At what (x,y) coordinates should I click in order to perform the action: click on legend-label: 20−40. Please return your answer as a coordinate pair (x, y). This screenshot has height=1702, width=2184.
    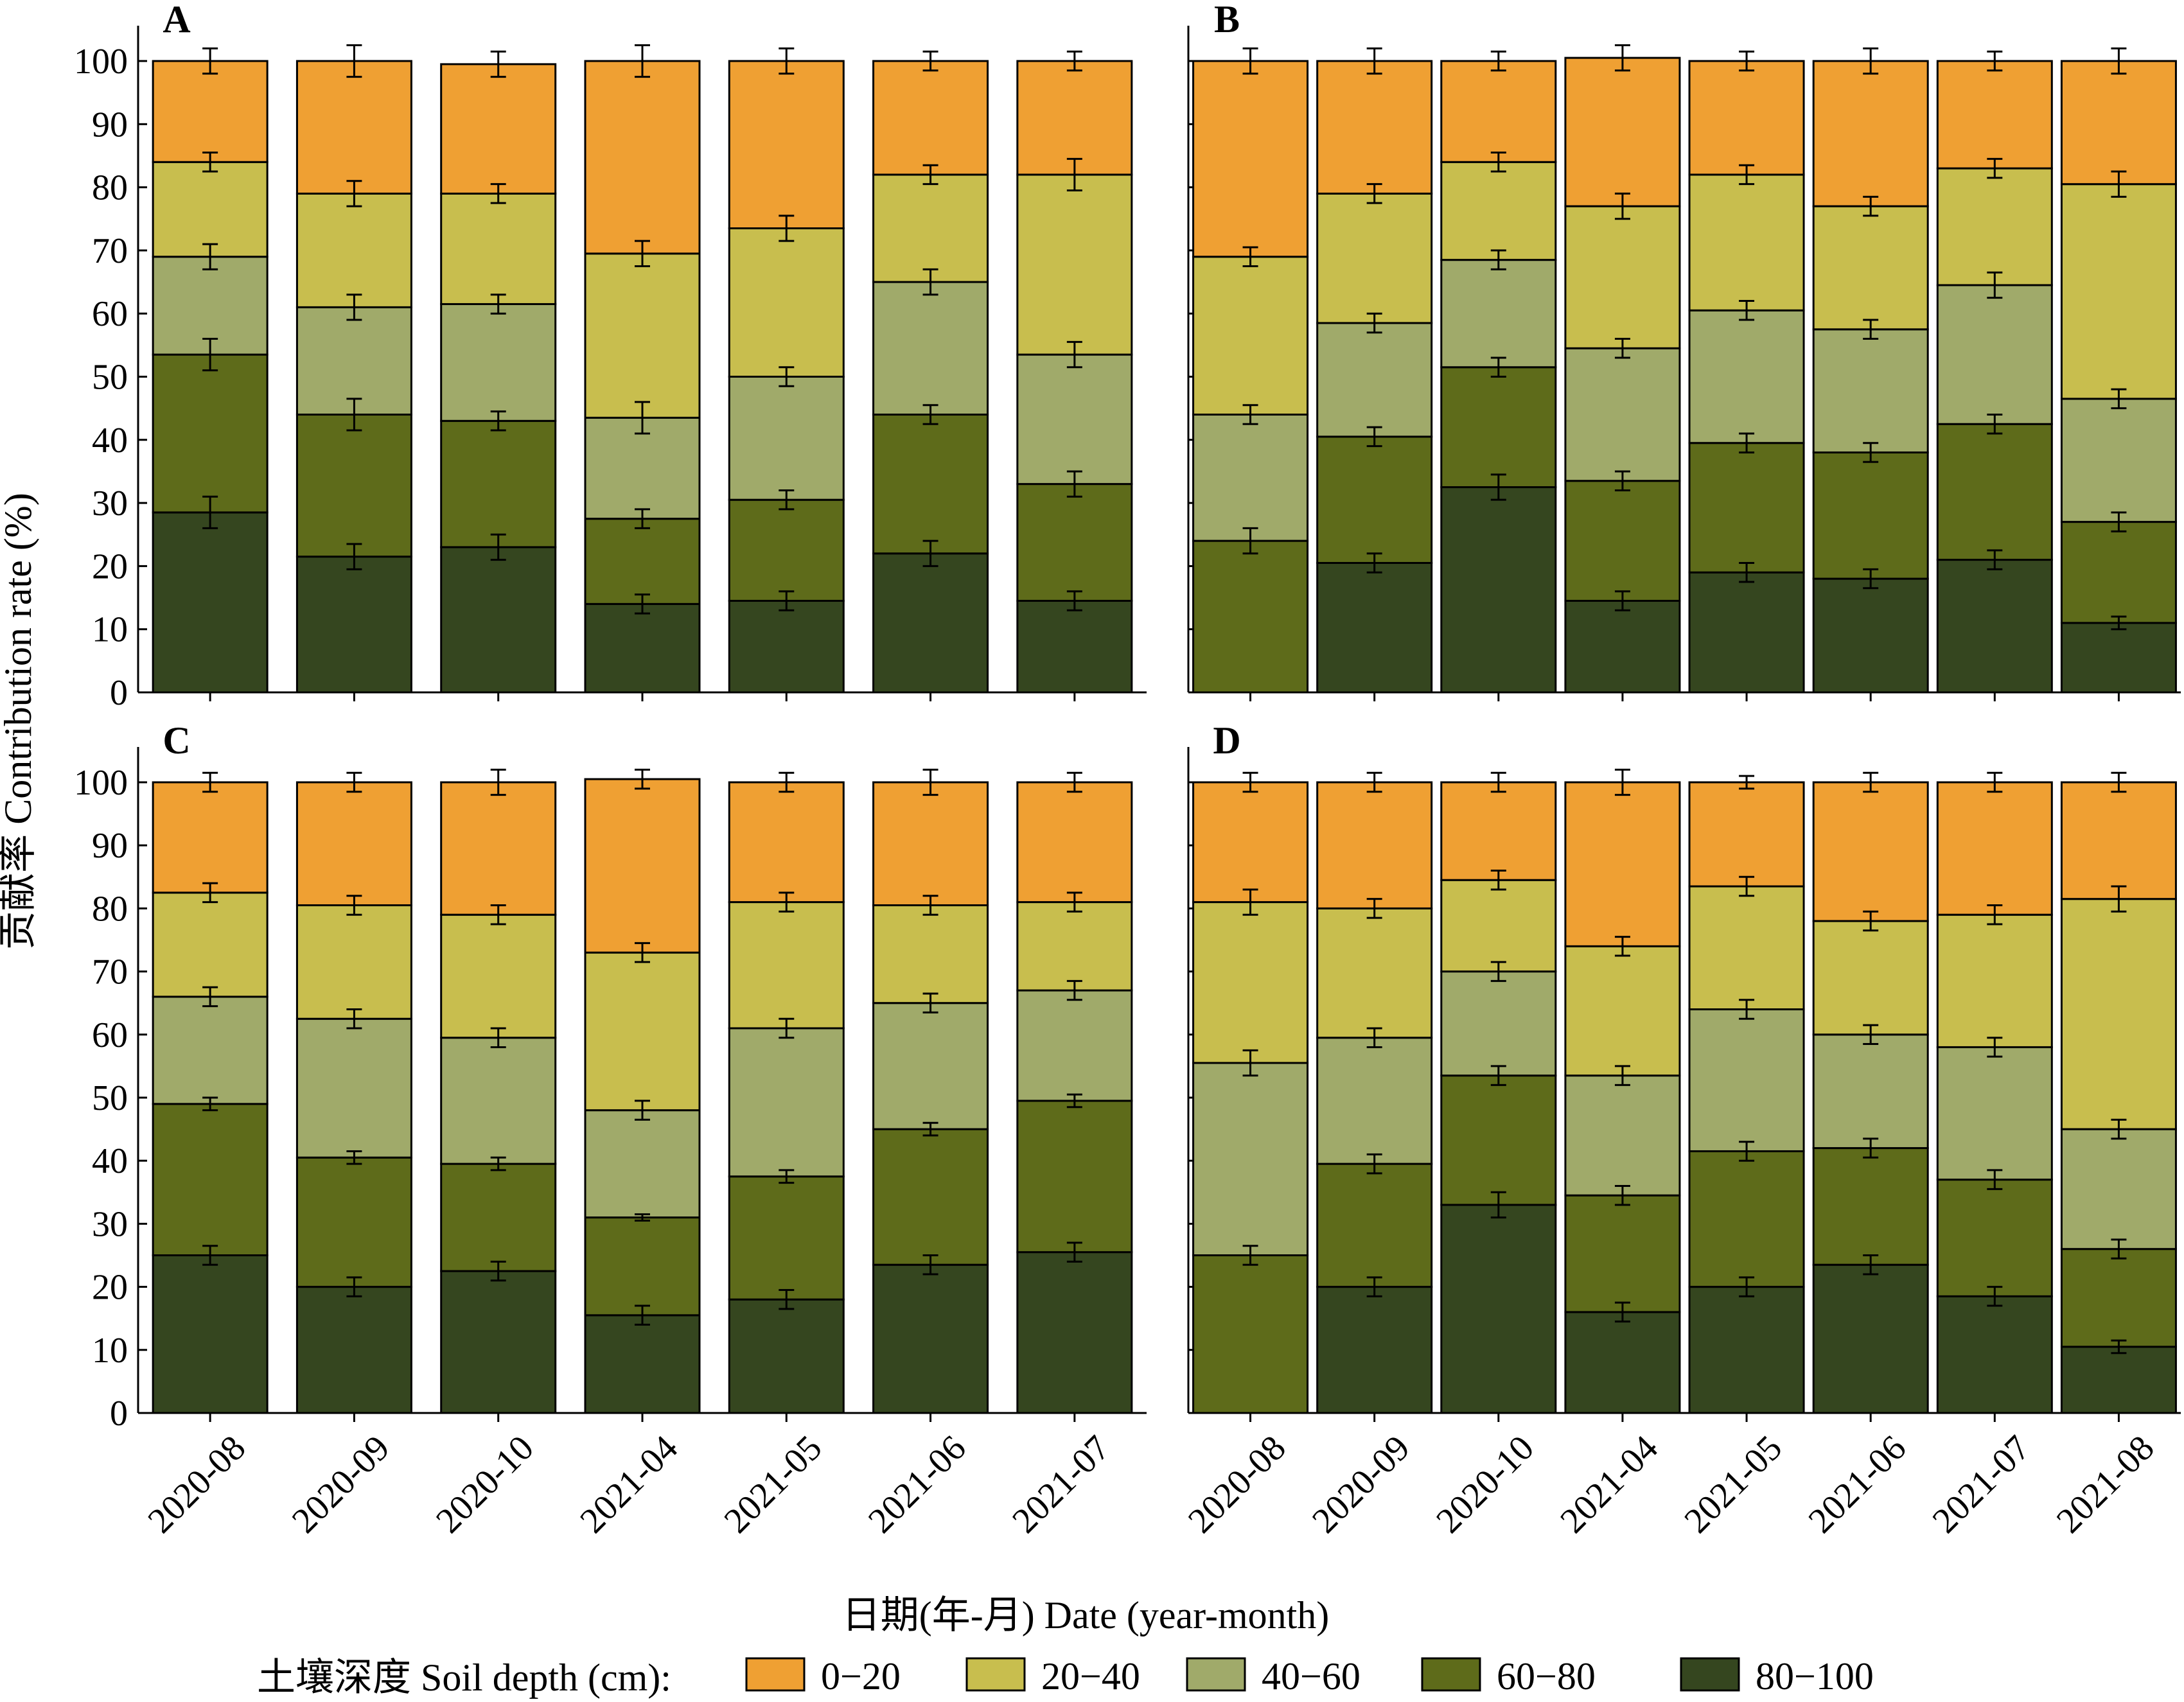
    Looking at the image, I should click on (1090, 1676).